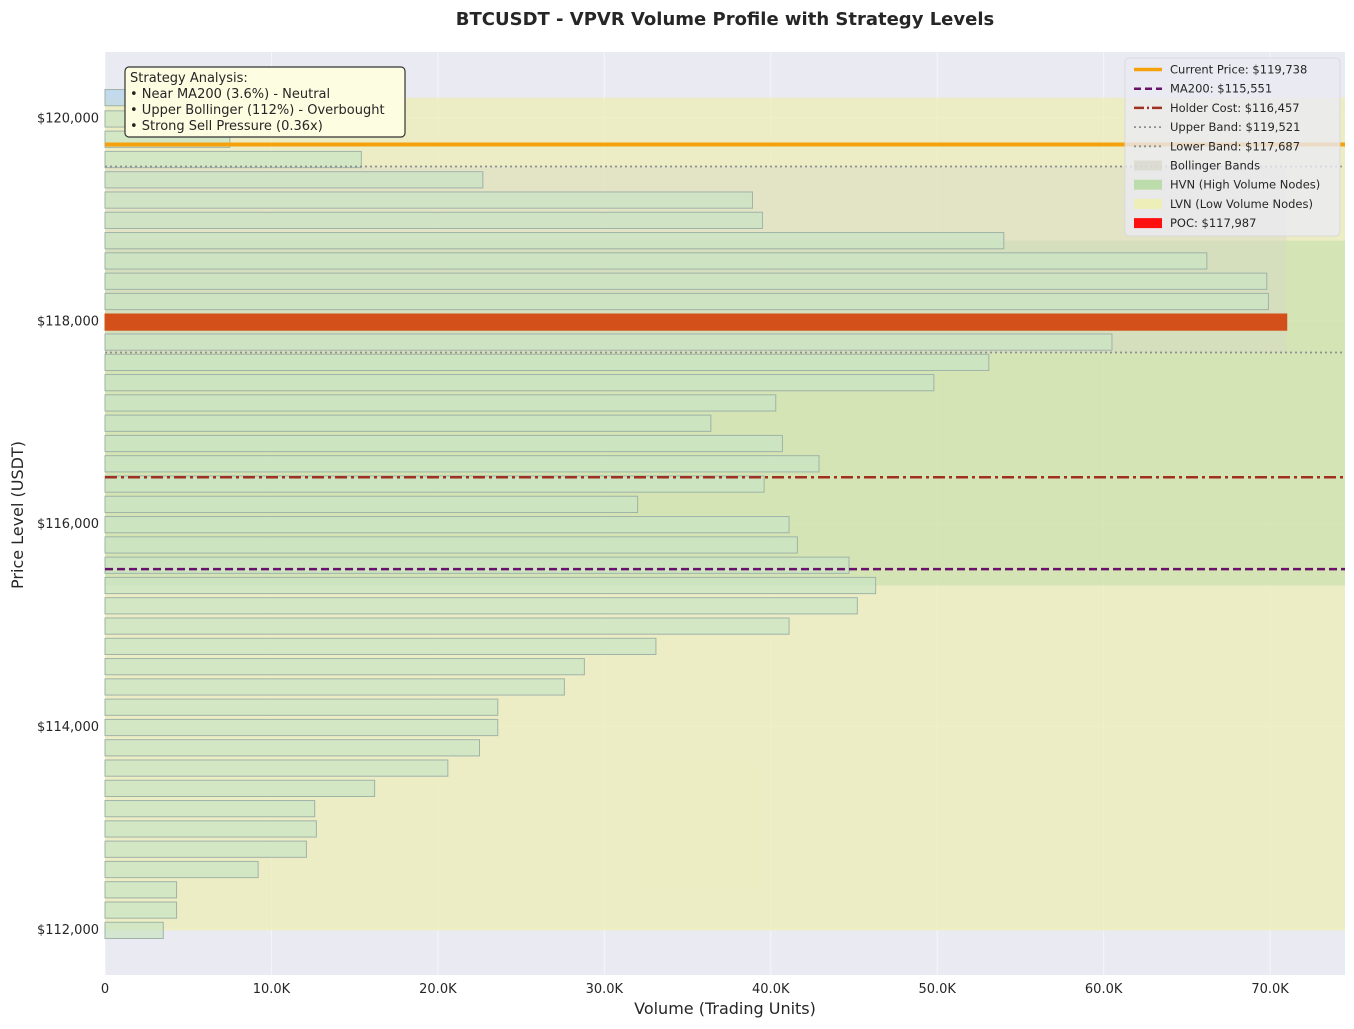 The height and width of the screenshot is (1029, 1354). What do you see at coordinates (937, 989) in the screenshot?
I see `x-tick-label: 50.0K` at bounding box center [937, 989].